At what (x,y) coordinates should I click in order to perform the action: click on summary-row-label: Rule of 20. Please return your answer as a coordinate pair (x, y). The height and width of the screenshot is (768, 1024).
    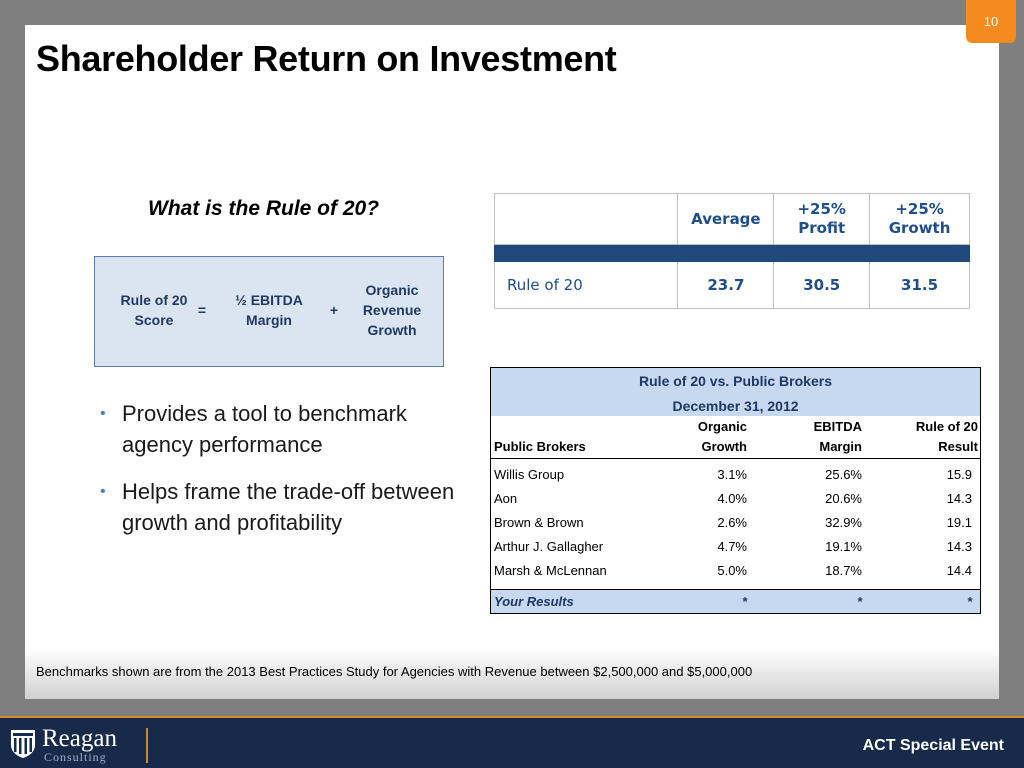
    Looking at the image, I should click on (586, 285).